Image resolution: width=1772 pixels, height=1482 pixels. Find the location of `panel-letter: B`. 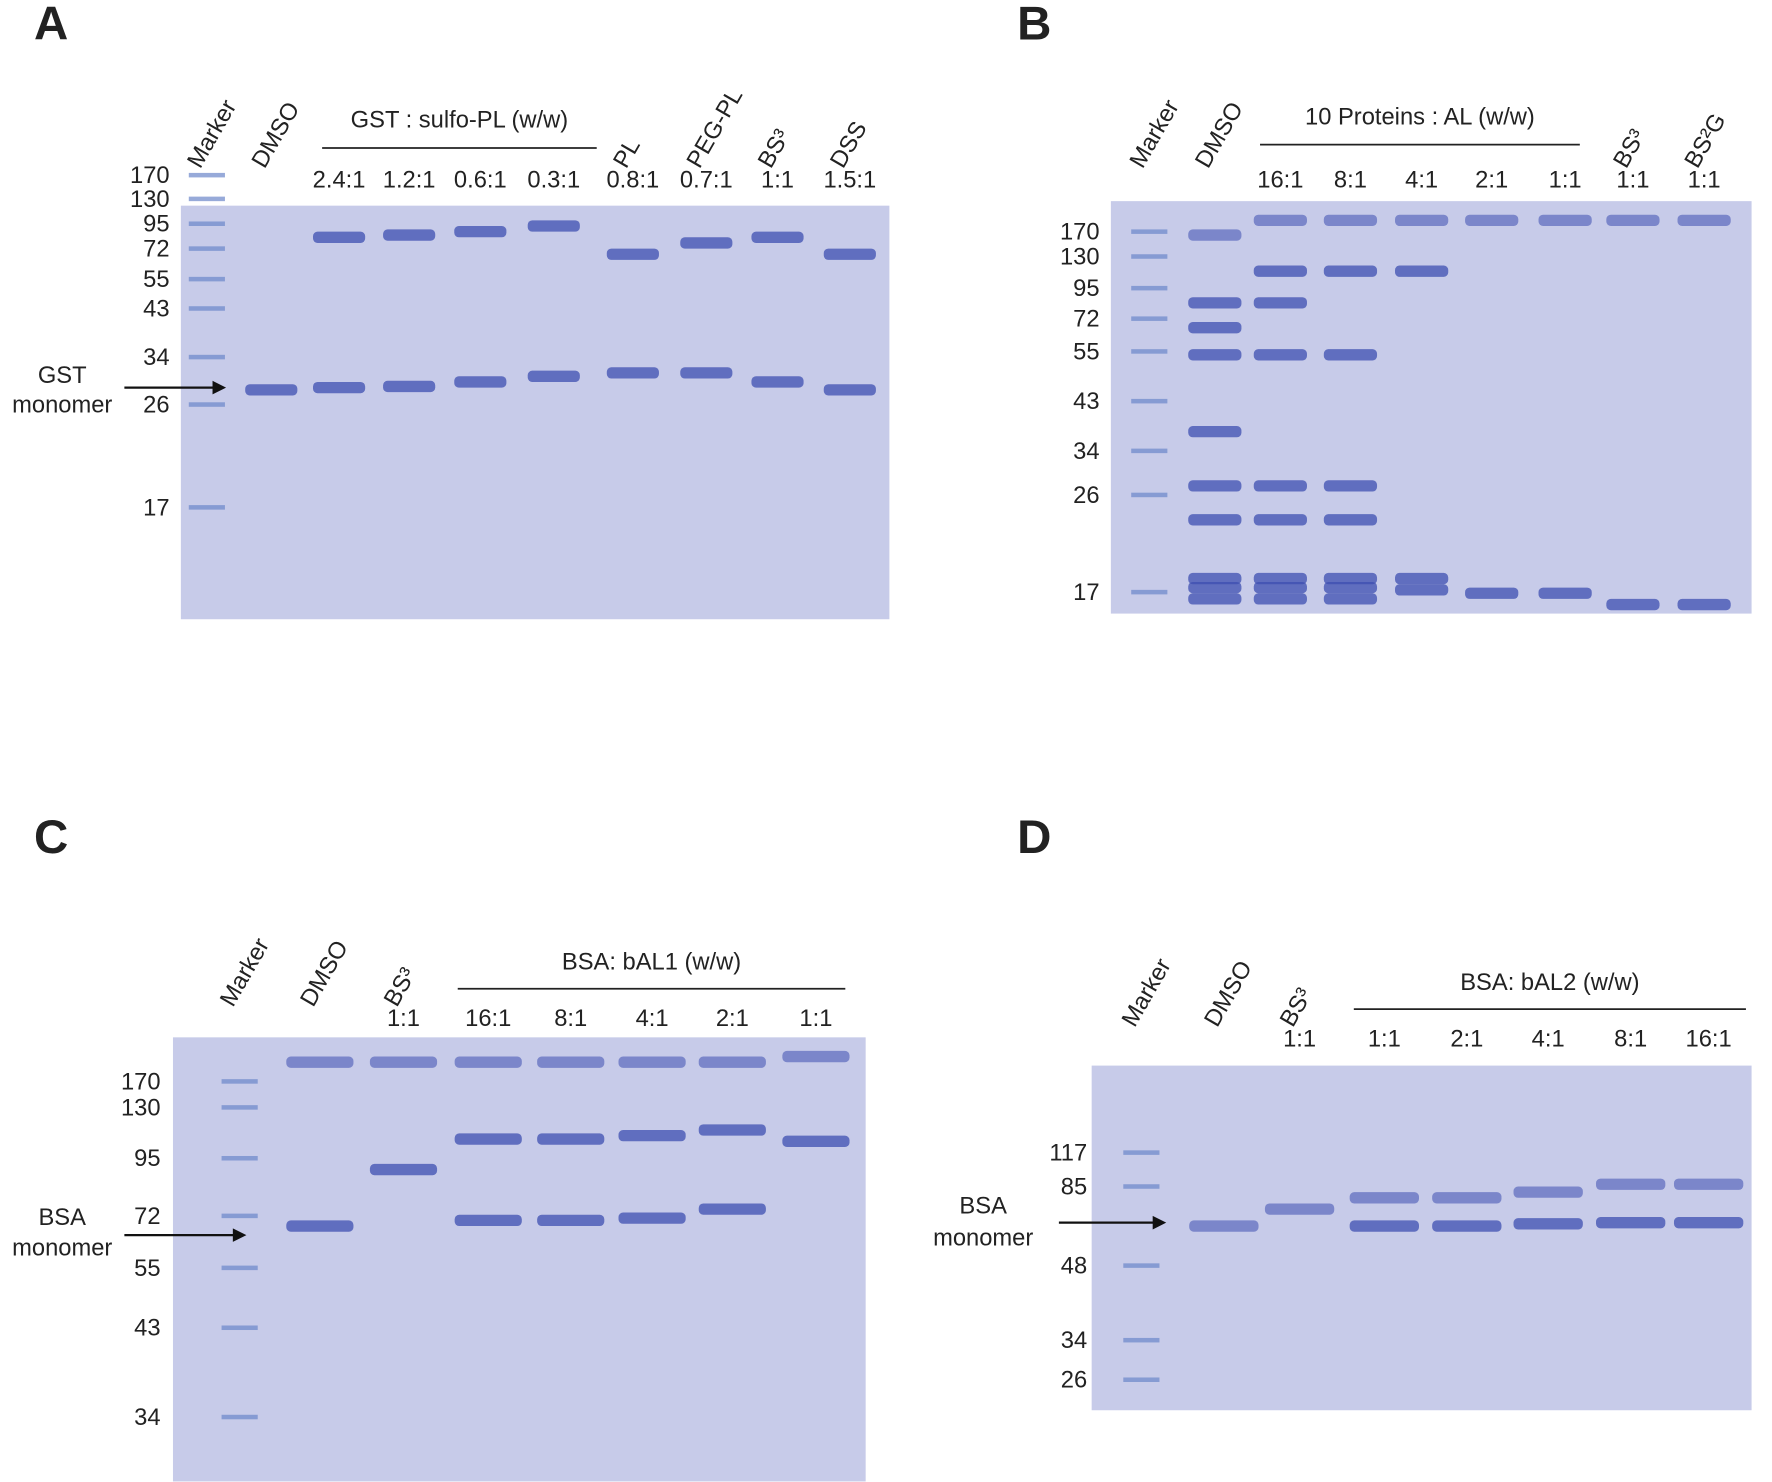

panel-letter: B is located at coordinates (1034, 25).